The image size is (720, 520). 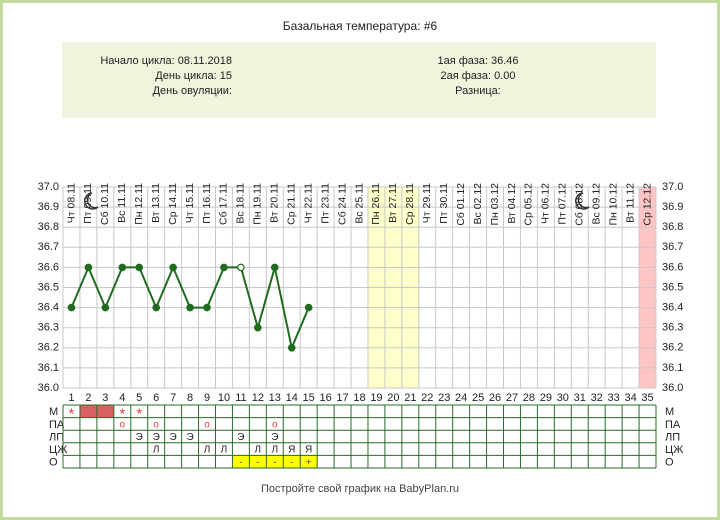 I want to click on date-label: Ср 21.11, so click(x=292, y=204).